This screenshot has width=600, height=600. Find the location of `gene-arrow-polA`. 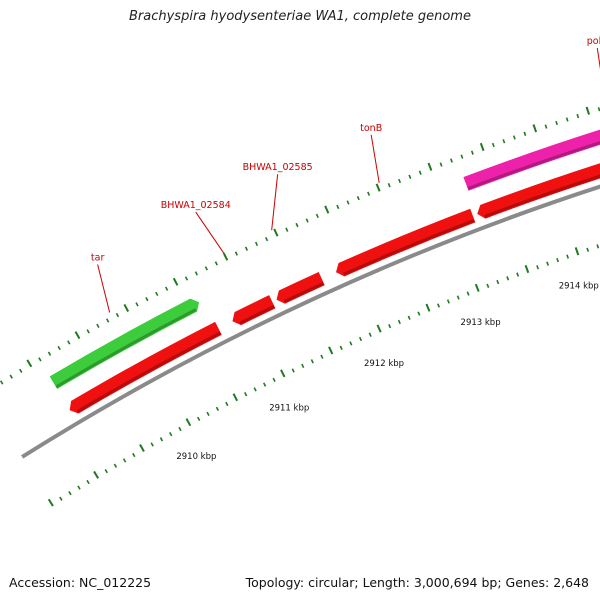

gene-arrow-polA is located at coordinates (531, 138).